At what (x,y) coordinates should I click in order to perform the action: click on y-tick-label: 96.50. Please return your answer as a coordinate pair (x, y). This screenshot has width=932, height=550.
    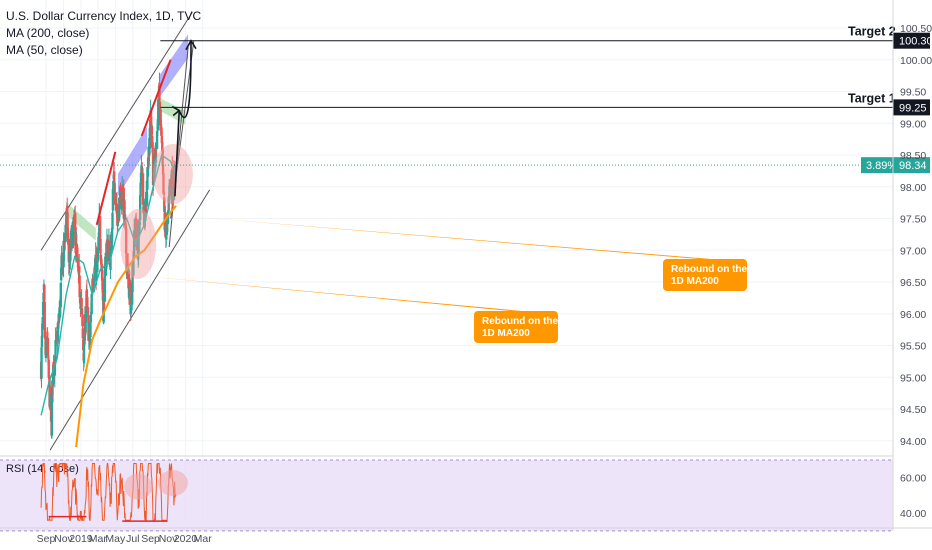
    Looking at the image, I should click on (913, 283).